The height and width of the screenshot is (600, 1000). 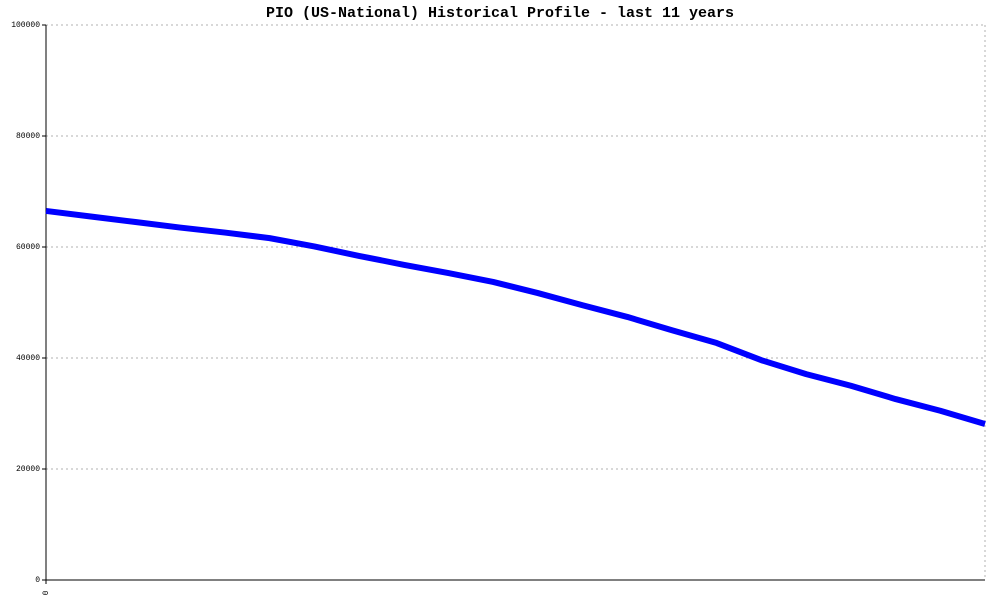 What do you see at coordinates (25, 25) in the screenshot?
I see `y-tick-label: 100000` at bounding box center [25, 25].